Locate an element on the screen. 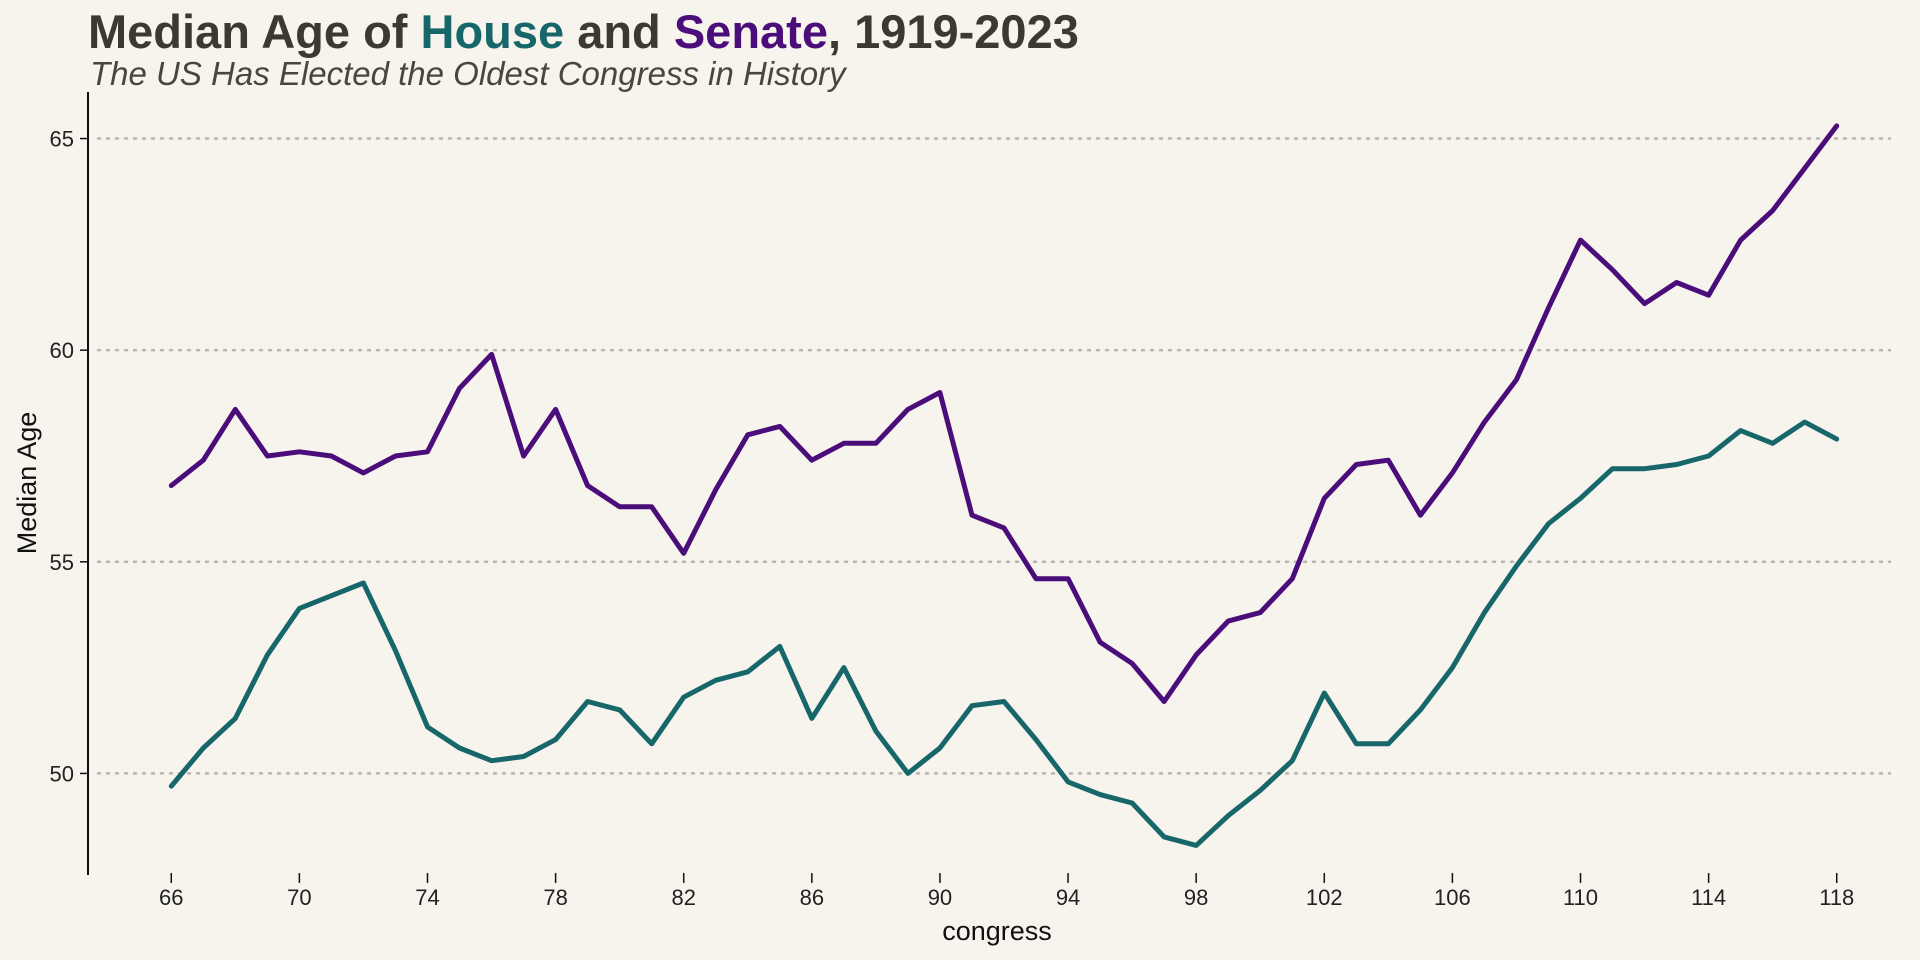  x-tick-label-110: 110 is located at coordinates (1580, 897).